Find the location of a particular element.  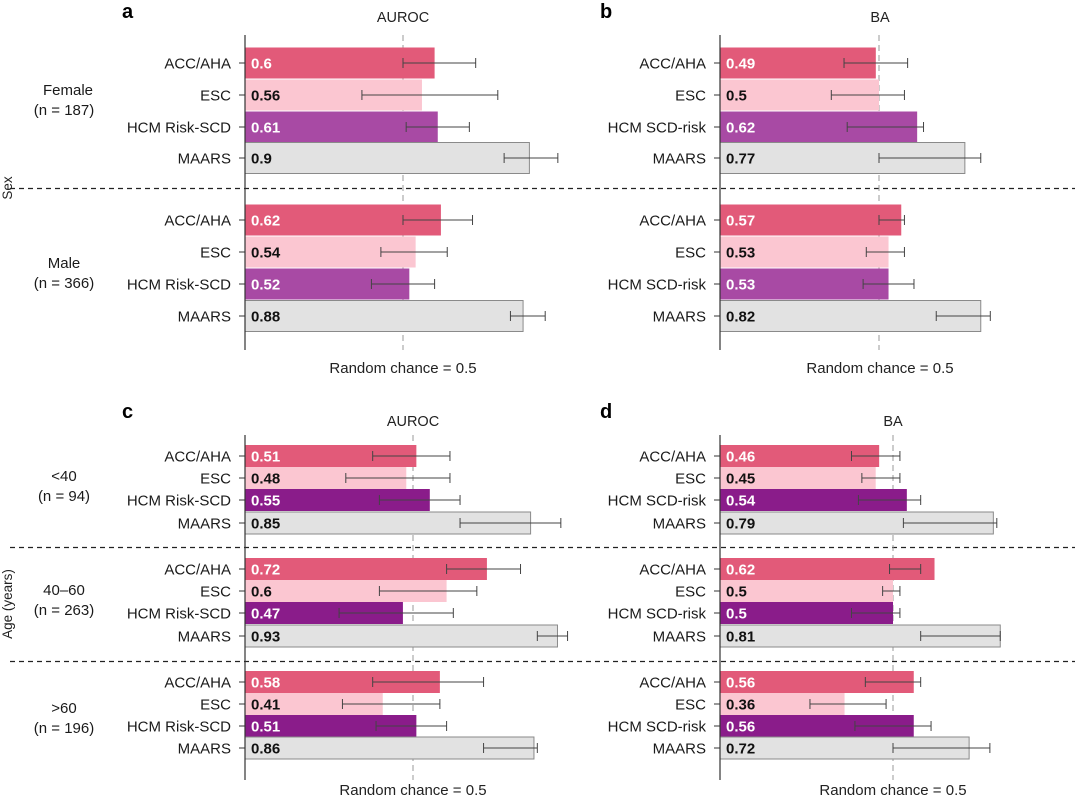

category-label-a-male-n-366-acc-aha: ACC/AHA is located at coordinates (197, 221).